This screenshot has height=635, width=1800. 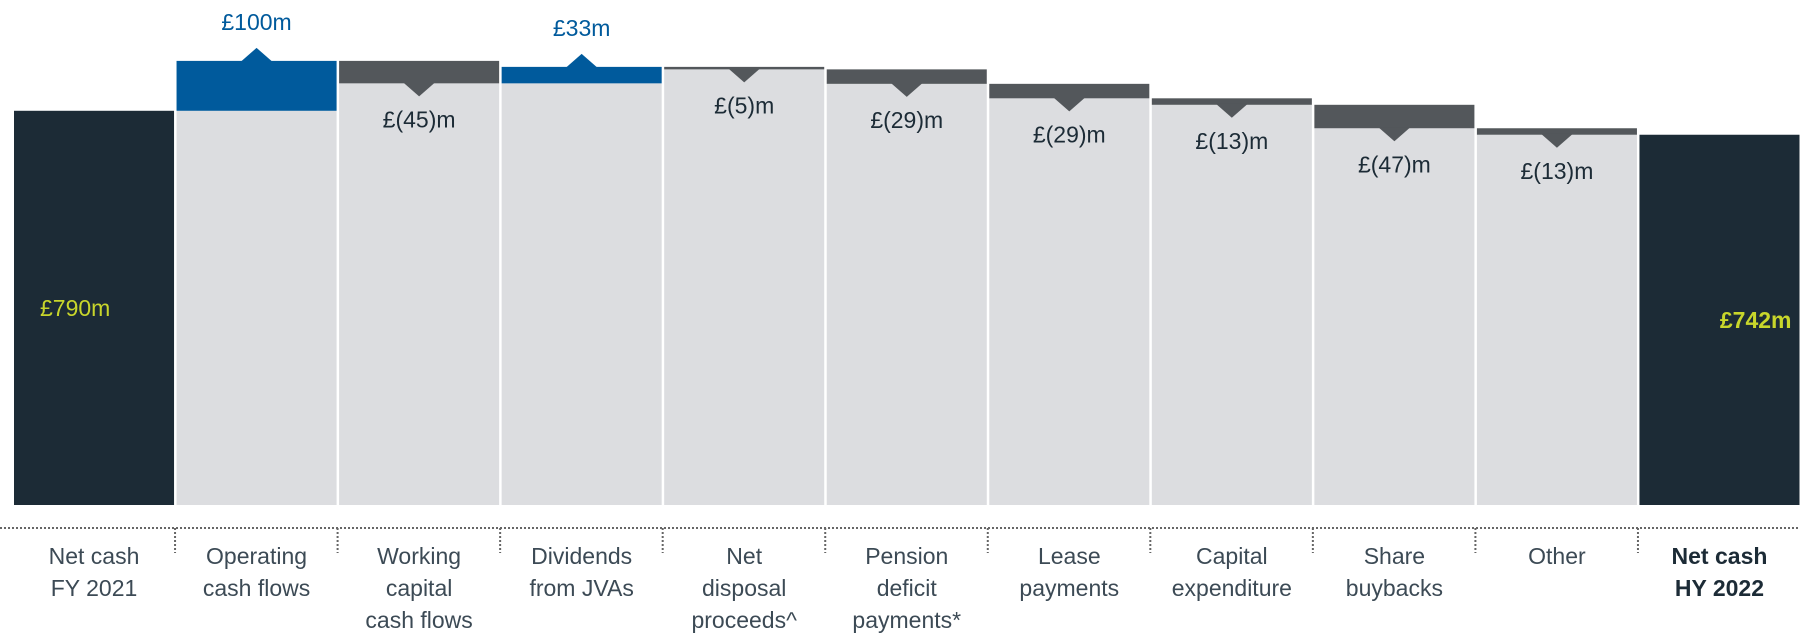 What do you see at coordinates (1394, 588) in the screenshot?
I see `category-label: buybacks` at bounding box center [1394, 588].